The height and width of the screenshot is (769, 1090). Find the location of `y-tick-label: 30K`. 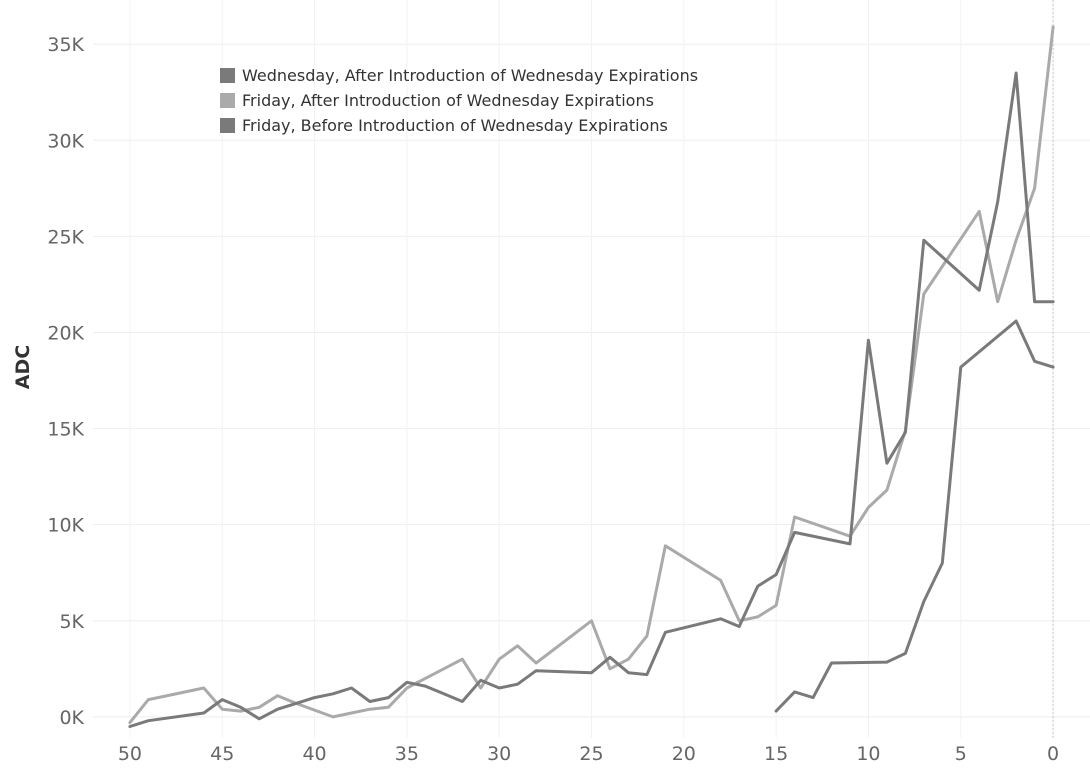

y-tick-label: 30K is located at coordinates (65, 141).